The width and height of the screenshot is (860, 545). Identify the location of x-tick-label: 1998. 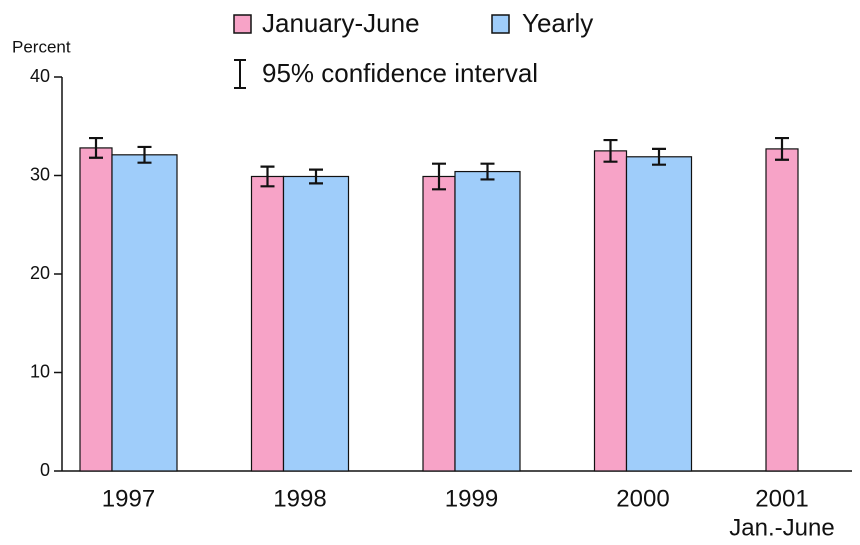
(299, 498).